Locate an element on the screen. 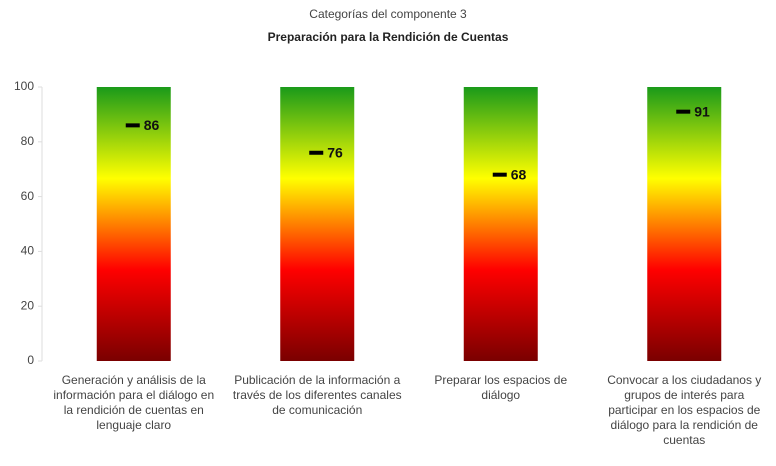 This screenshot has width=776, height=466. y-tick-label: 40 is located at coordinates (28, 251).